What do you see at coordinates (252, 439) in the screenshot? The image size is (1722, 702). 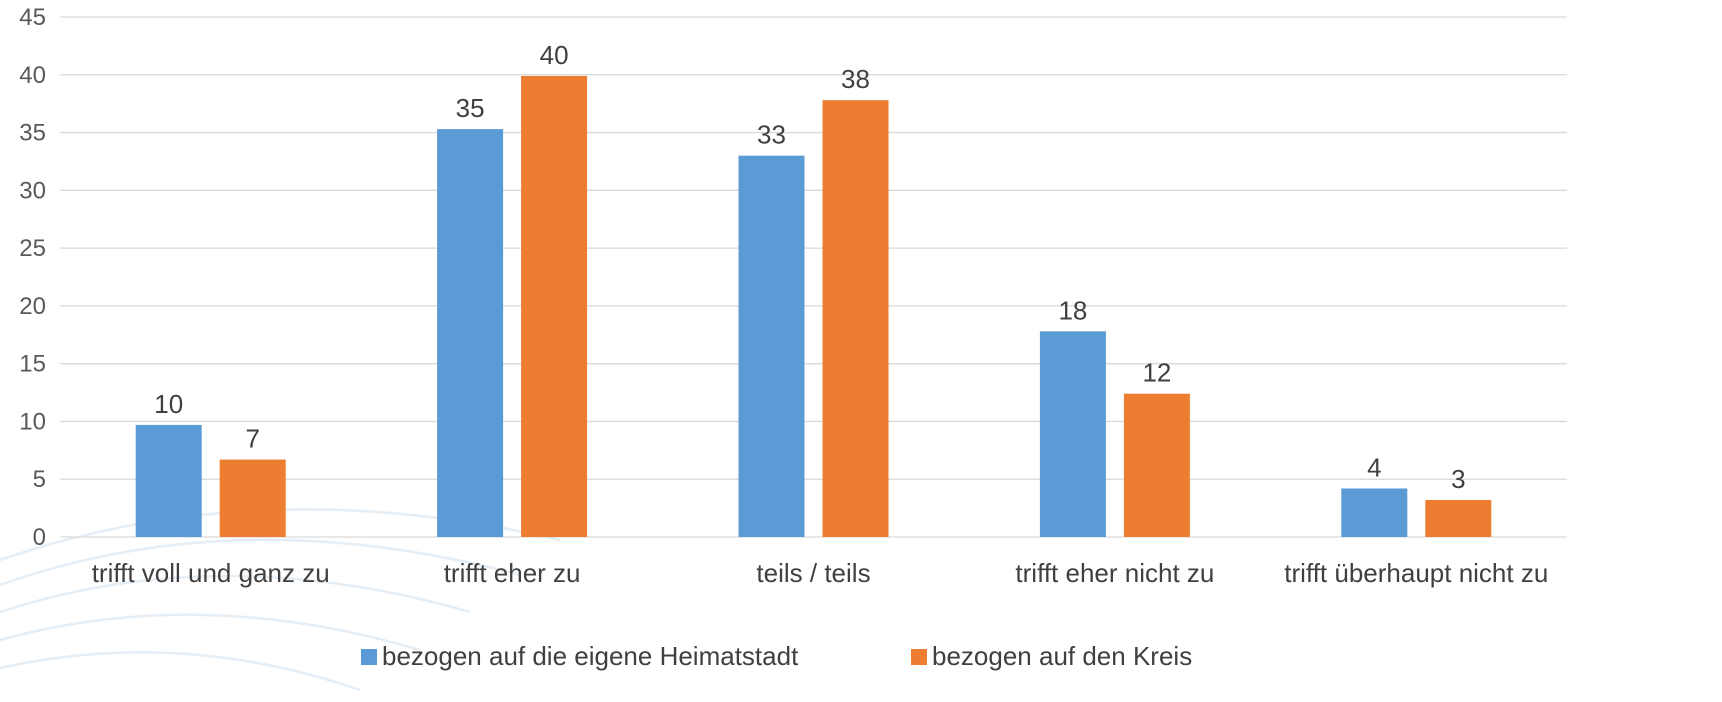 I see `data-label: 7` at bounding box center [252, 439].